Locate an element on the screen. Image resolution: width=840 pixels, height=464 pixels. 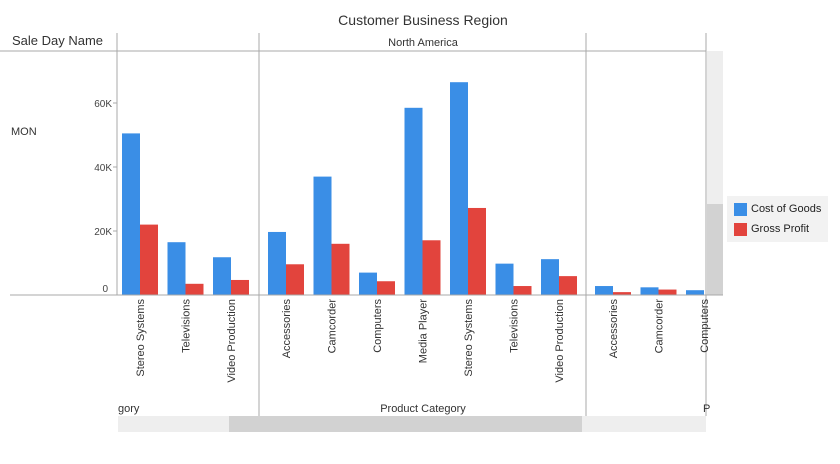
legend: Cost of Goods Gross Profit is located at coordinates (777, 219).